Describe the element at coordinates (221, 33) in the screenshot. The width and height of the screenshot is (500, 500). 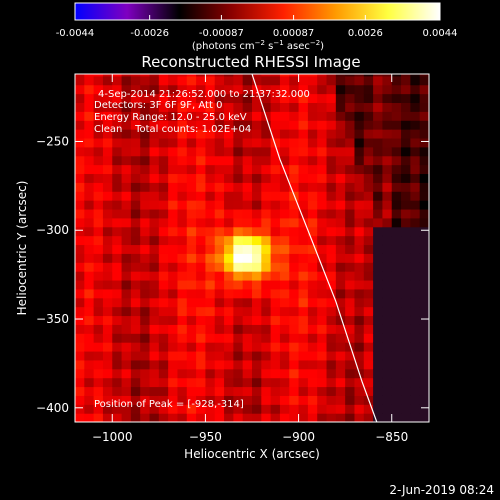
I see `colorbar-tick-label: -0.00087` at that location.